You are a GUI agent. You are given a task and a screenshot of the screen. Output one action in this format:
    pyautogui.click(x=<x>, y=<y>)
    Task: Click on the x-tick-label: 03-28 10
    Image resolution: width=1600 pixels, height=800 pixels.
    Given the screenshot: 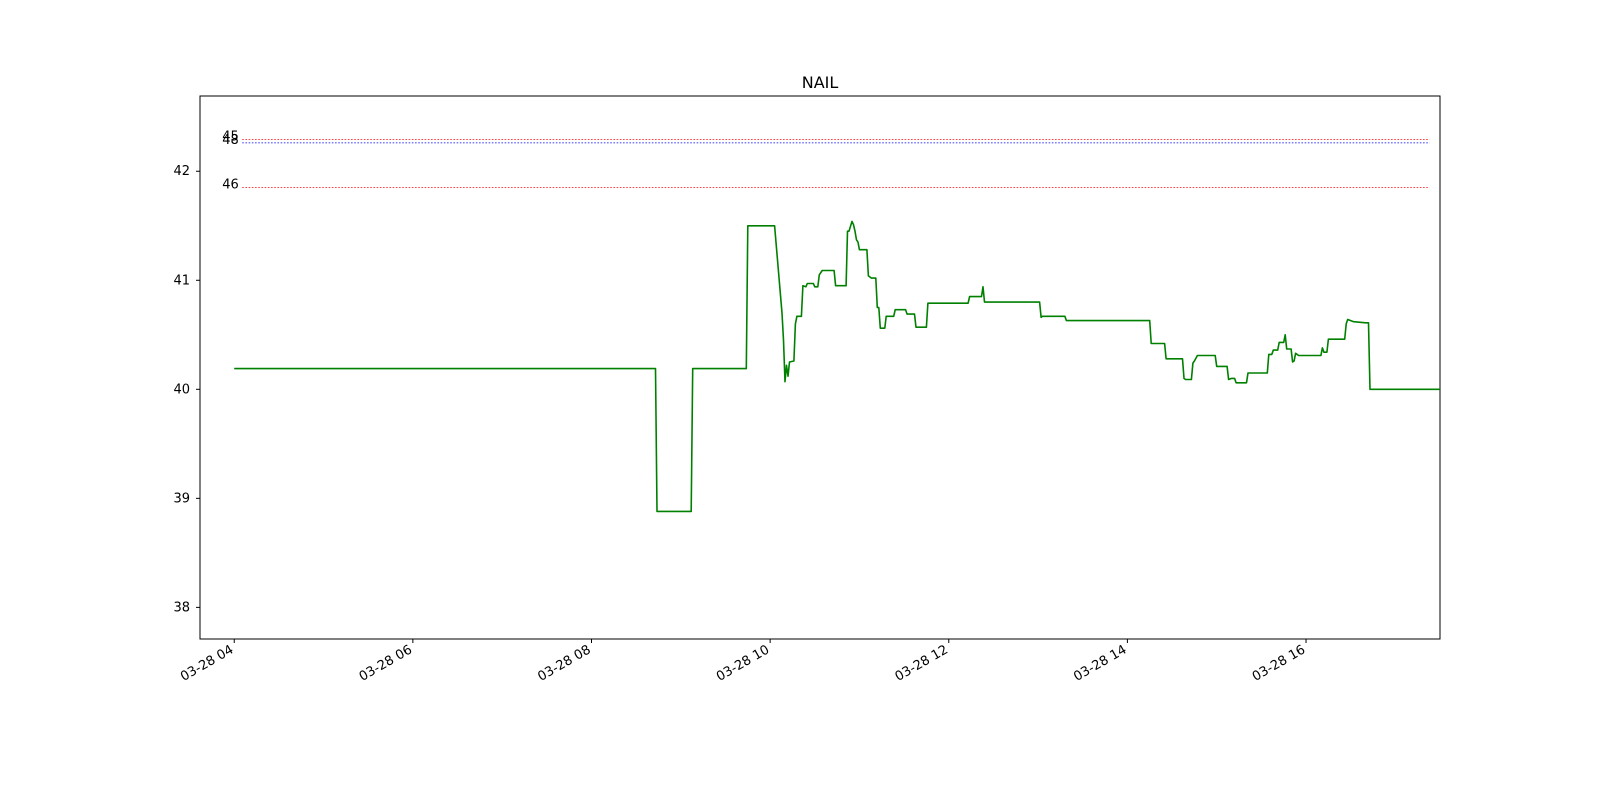 What is the action you would take?
    pyautogui.click(x=743, y=663)
    